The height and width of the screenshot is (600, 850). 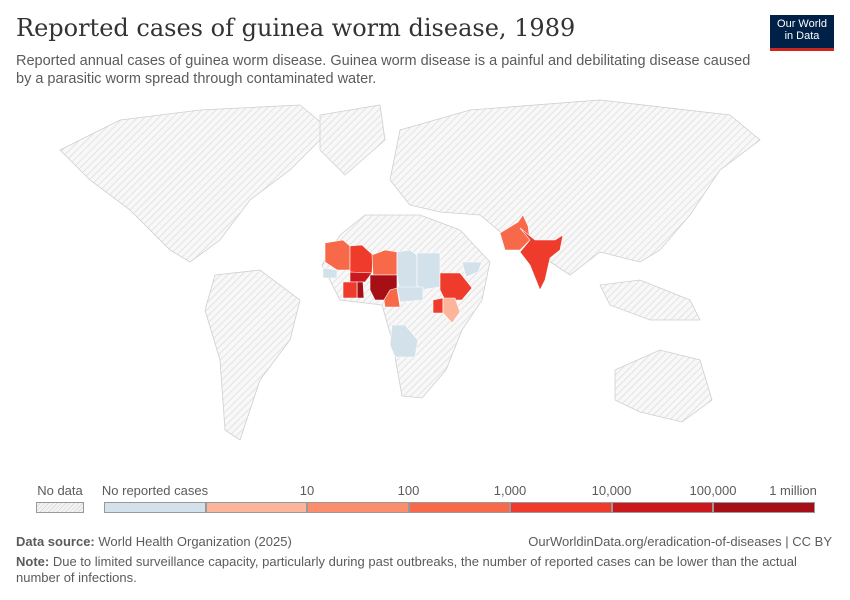 I want to click on greenland, so click(x=352, y=140).